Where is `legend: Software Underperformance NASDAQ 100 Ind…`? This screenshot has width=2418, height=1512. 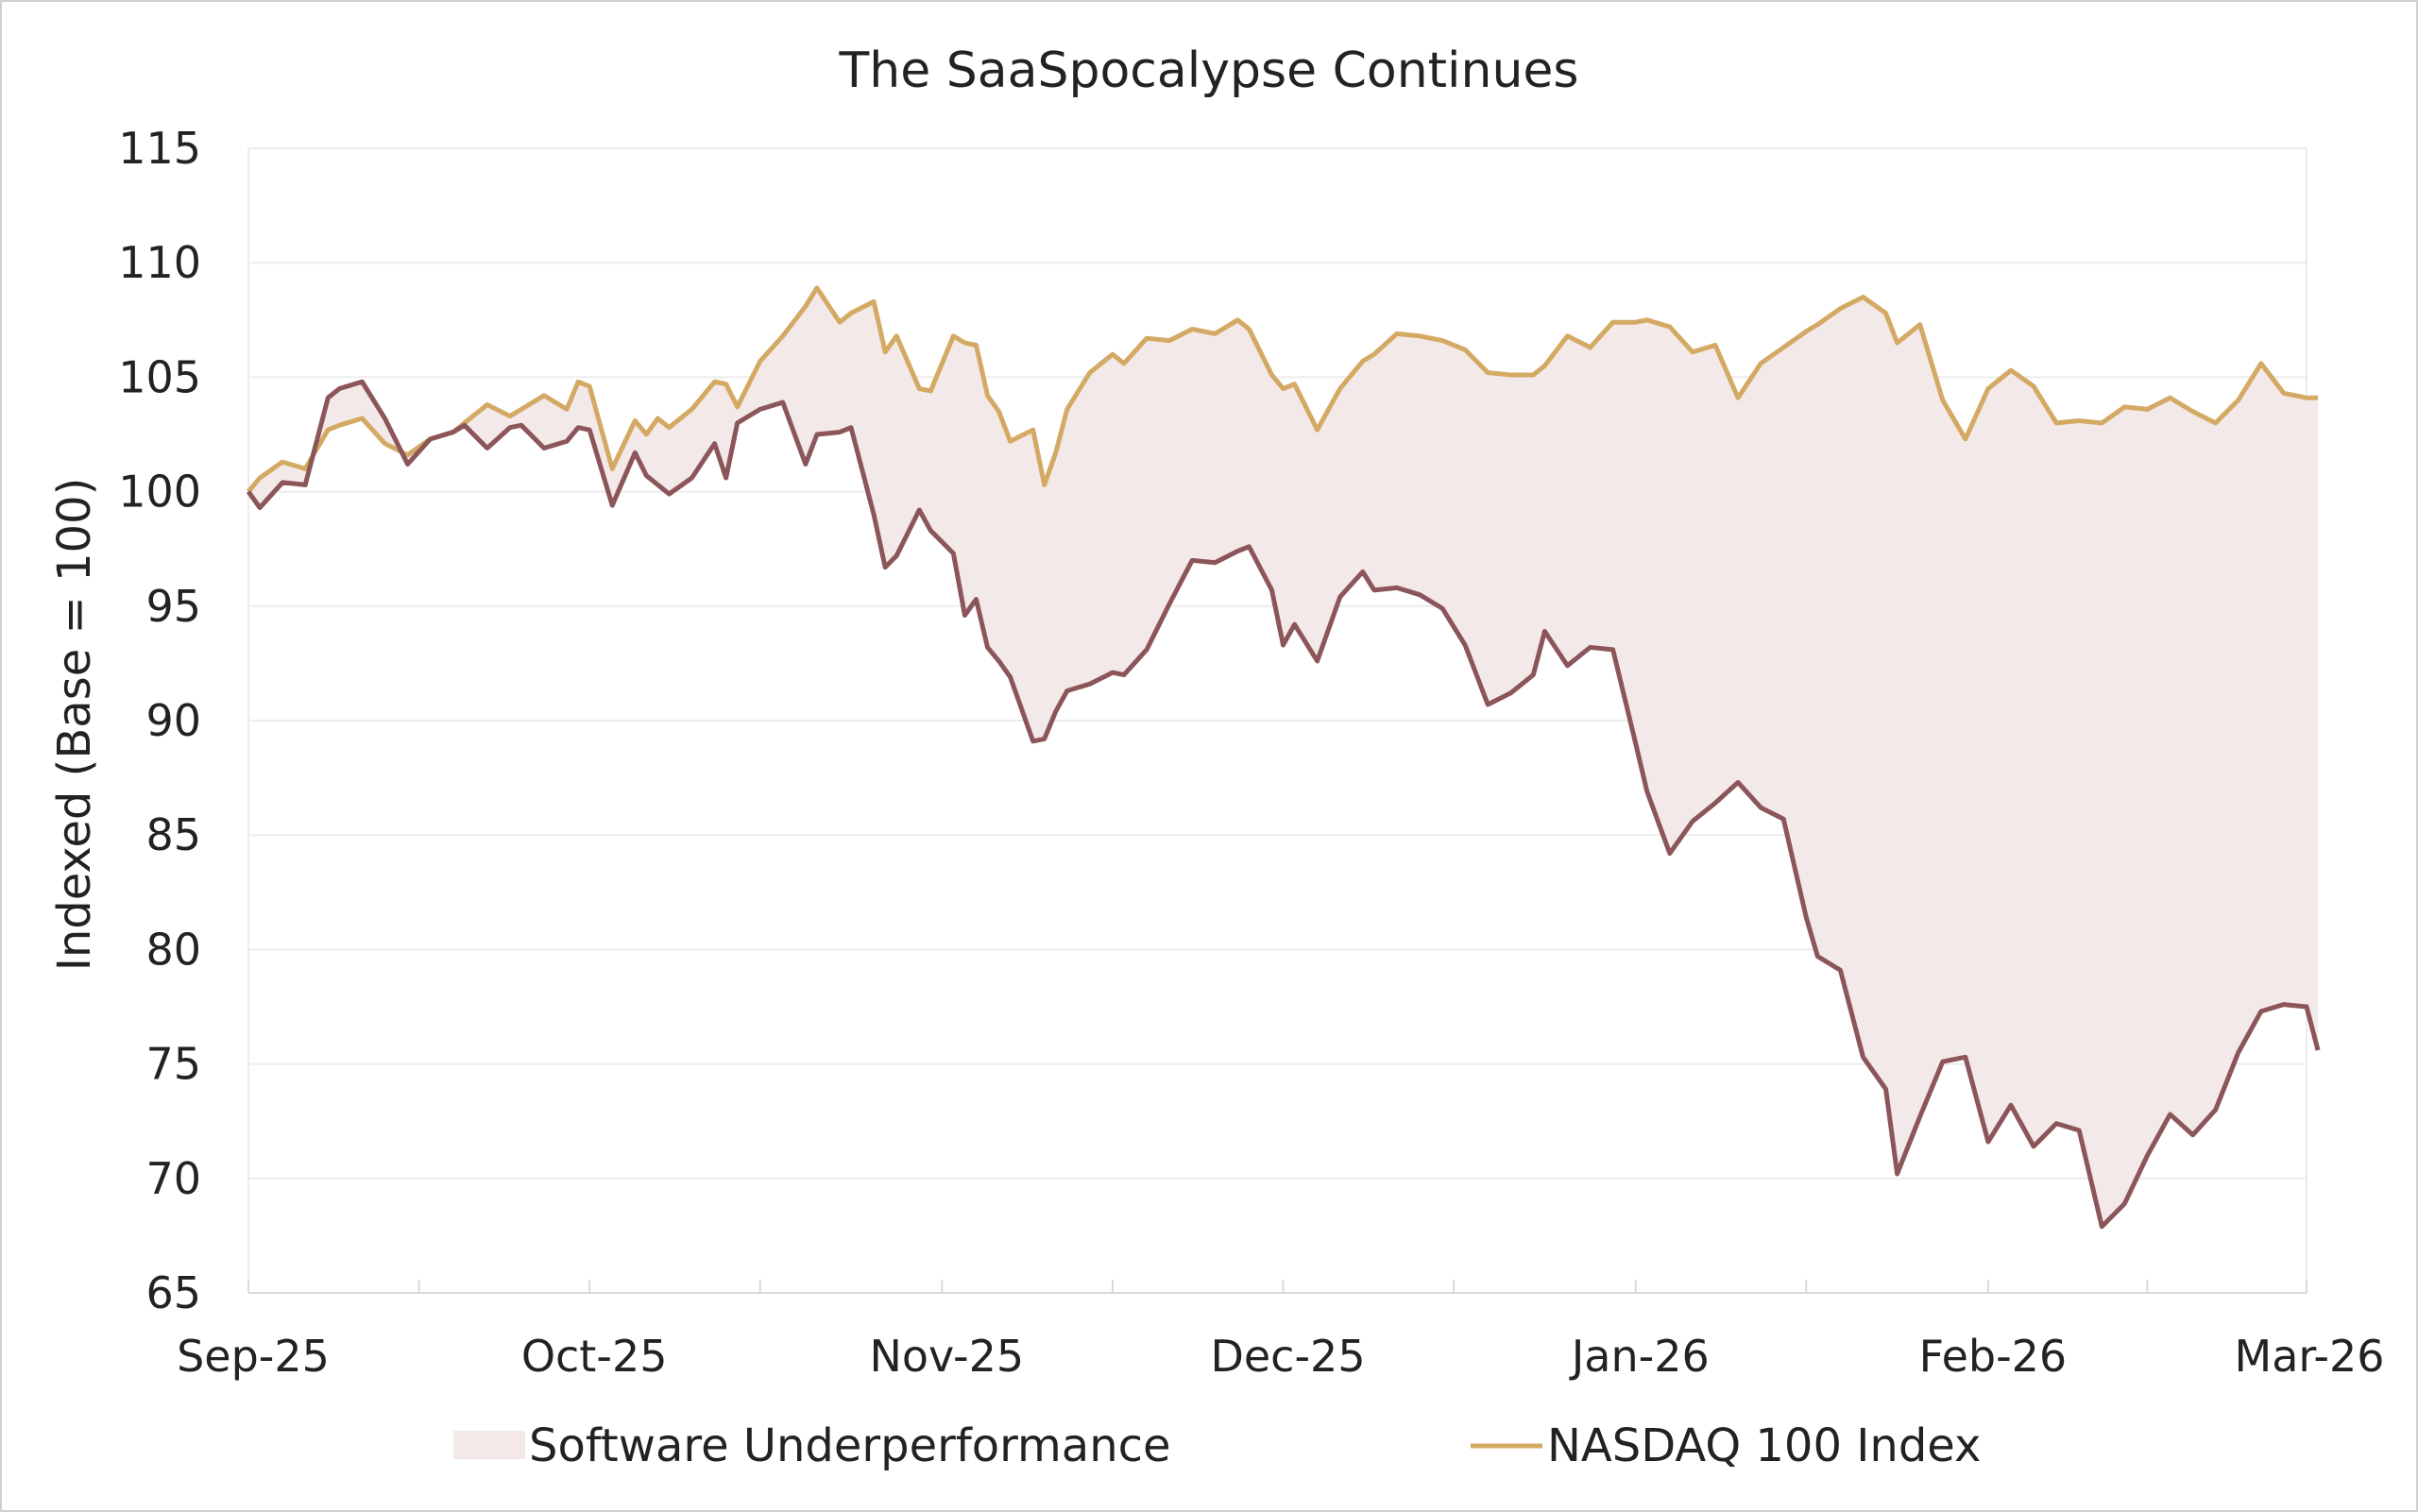
legend: Software Underperformance NASDAQ 100 Ind… is located at coordinates (1217, 1445).